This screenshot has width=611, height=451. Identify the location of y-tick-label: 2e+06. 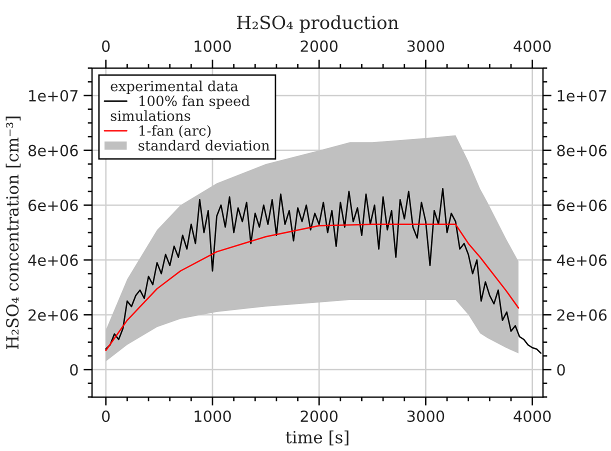
(53, 315).